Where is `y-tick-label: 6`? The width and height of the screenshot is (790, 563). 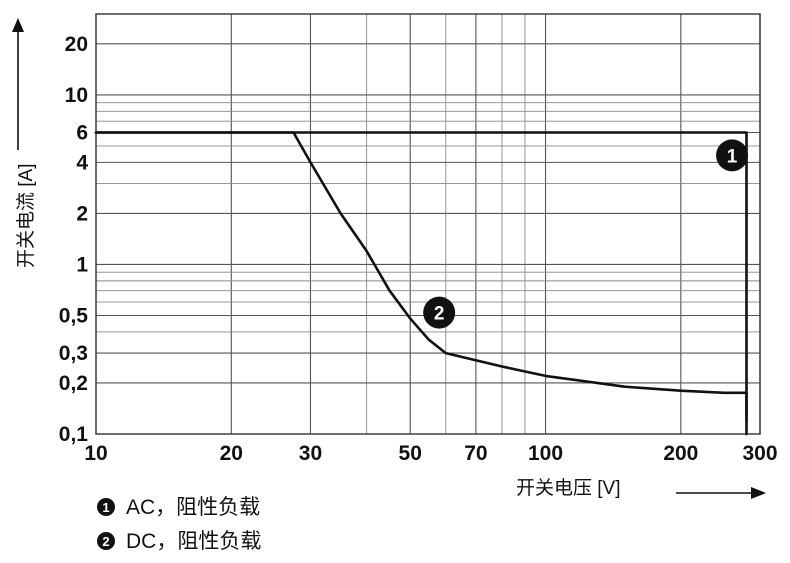 y-tick-label: 6 is located at coordinates (82, 133).